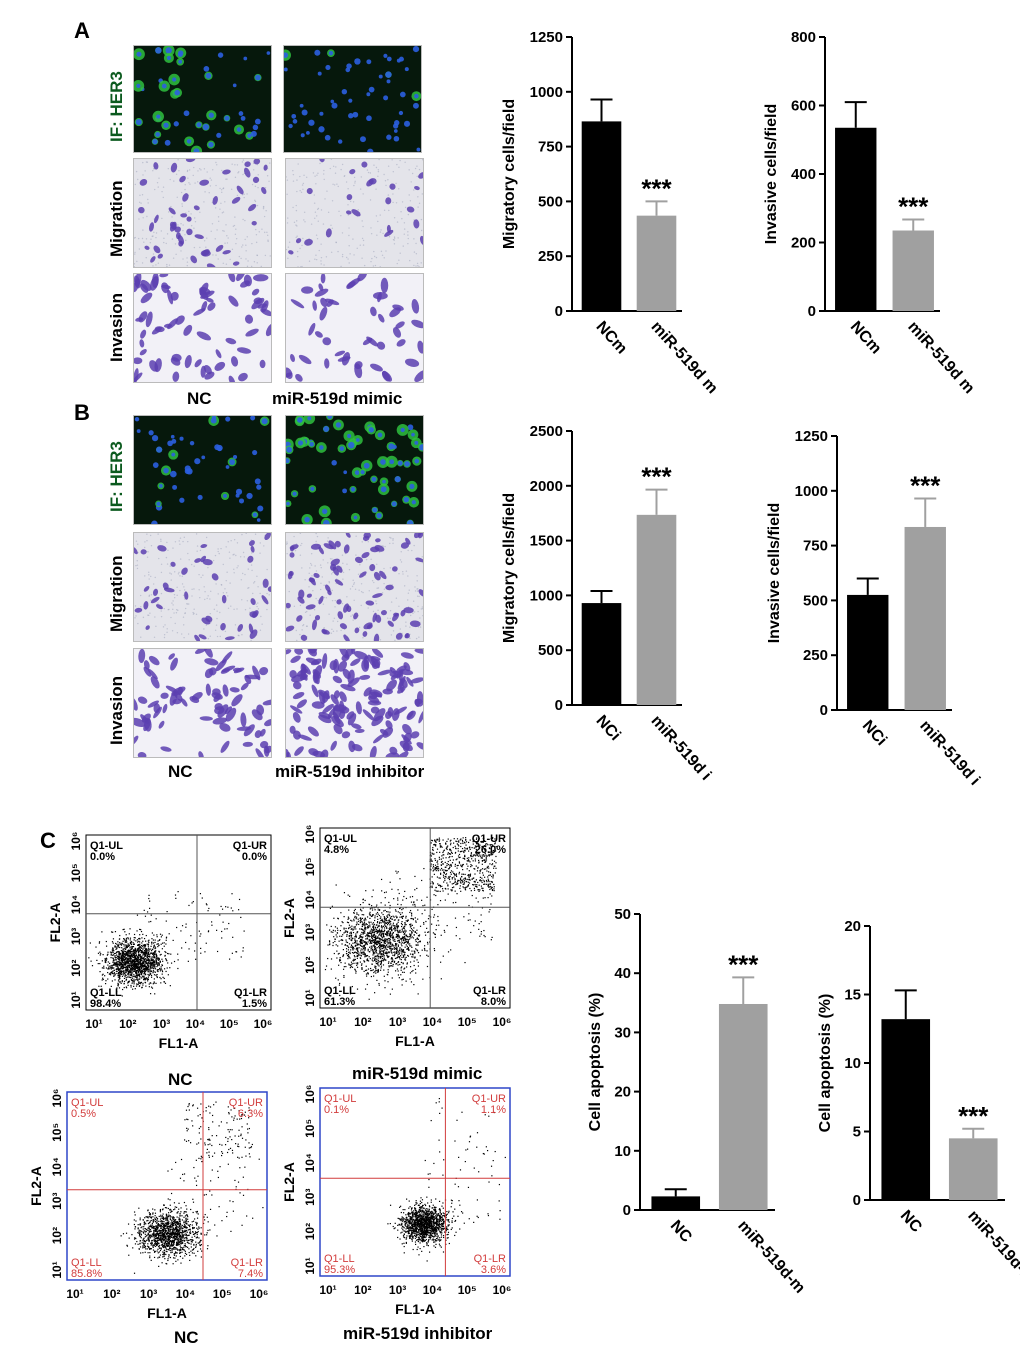  What do you see at coordinates (771, 174) in the screenshot?
I see `y-axis-label: Invasive cells/field` at bounding box center [771, 174].